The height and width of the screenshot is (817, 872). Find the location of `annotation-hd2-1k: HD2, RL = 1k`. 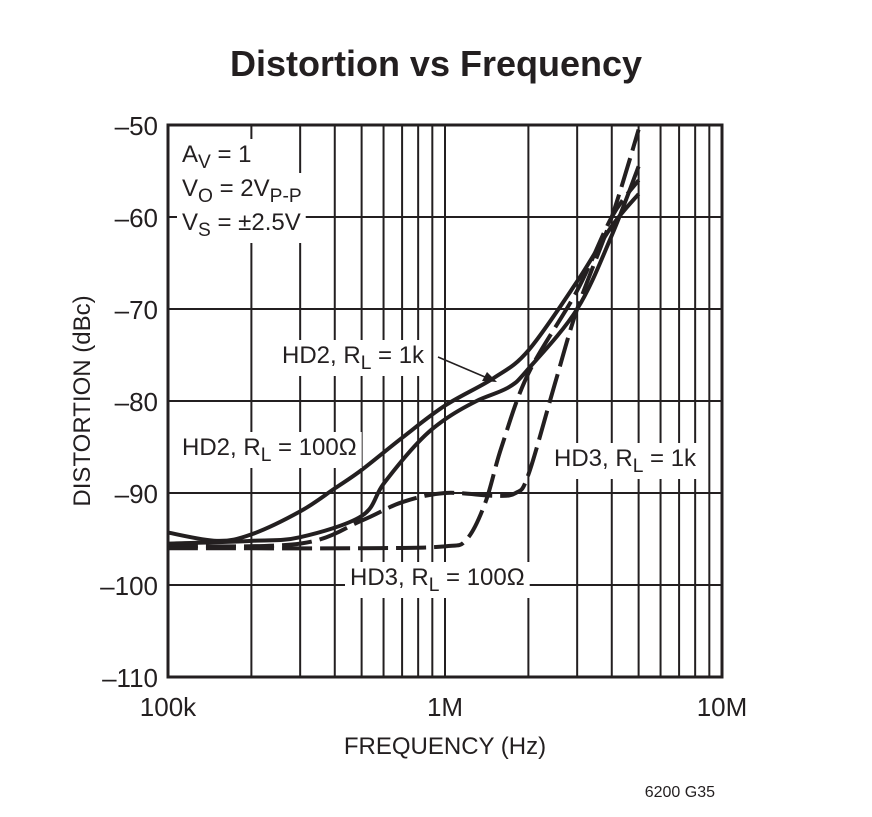

annotation-hd2-1k: HD2, RL = 1k is located at coordinates (354, 358).